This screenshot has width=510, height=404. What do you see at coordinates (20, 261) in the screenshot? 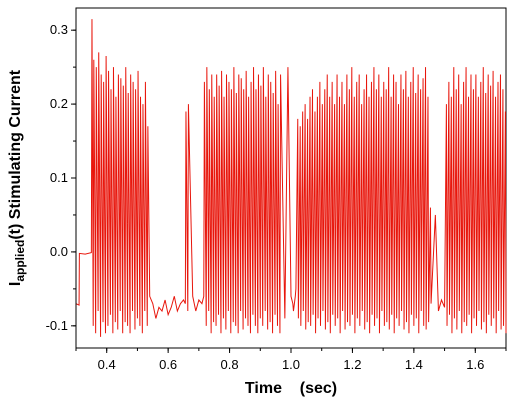
I see `y-axis-title-subscript: applied` at bounding box center [20, 261].